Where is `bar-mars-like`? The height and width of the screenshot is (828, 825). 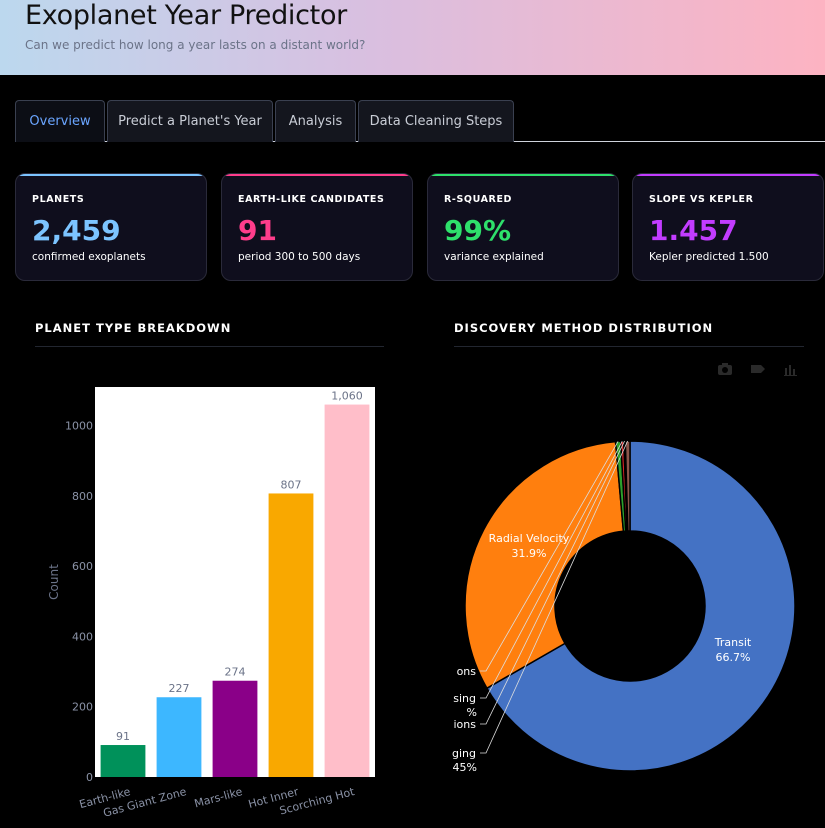
bar-mars-like is located at coordinates (235, 728).